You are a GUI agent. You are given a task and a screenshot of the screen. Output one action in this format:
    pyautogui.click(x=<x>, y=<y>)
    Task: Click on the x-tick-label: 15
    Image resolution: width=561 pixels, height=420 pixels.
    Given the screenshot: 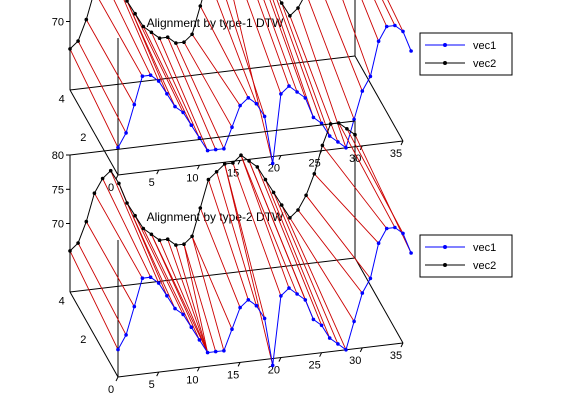 What is the action you would take?
    pyautogui.click(x=233, y=375)
    